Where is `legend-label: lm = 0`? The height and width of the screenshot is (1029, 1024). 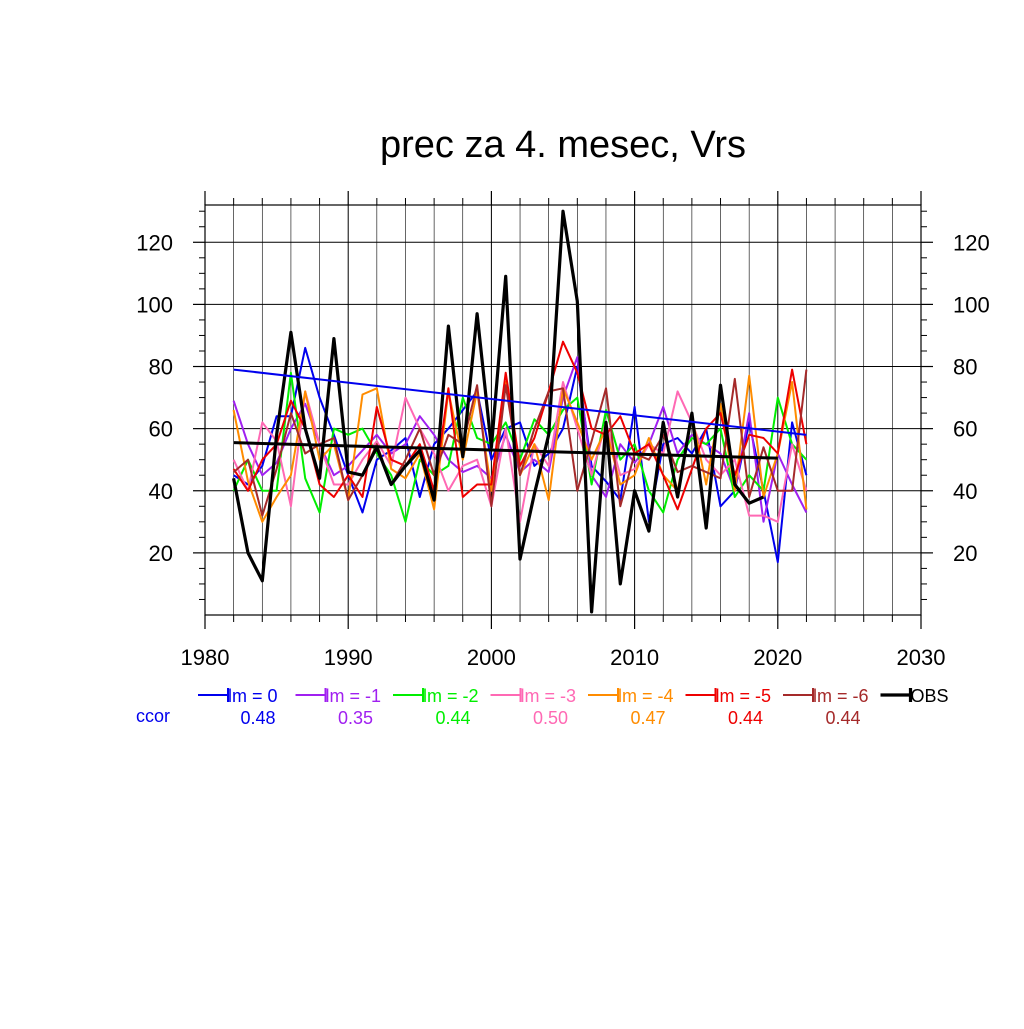 legend-label: lm = 0 is located at coordinates (253, 696).